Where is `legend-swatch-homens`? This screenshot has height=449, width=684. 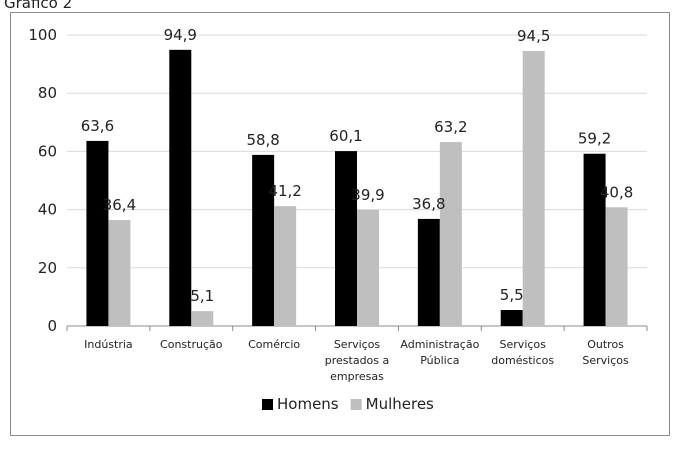 legend-swatch-homens is located at coordinates (267, 404).